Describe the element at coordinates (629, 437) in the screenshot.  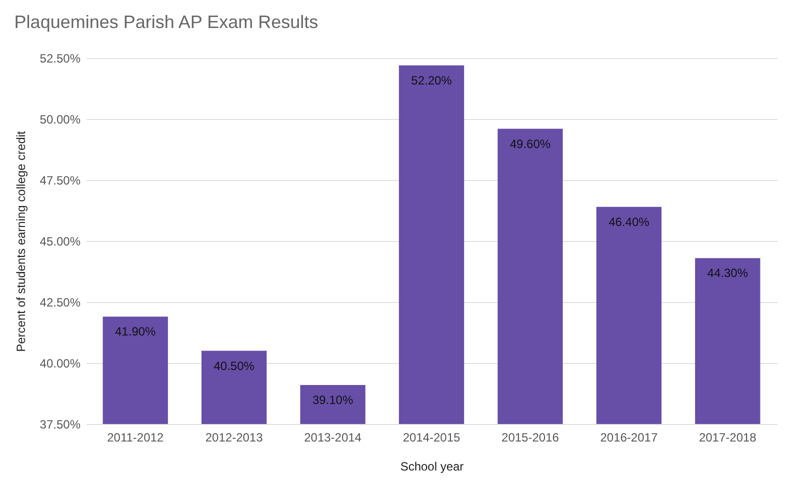
I see `x-tick-label: 2016-2017` at that location.